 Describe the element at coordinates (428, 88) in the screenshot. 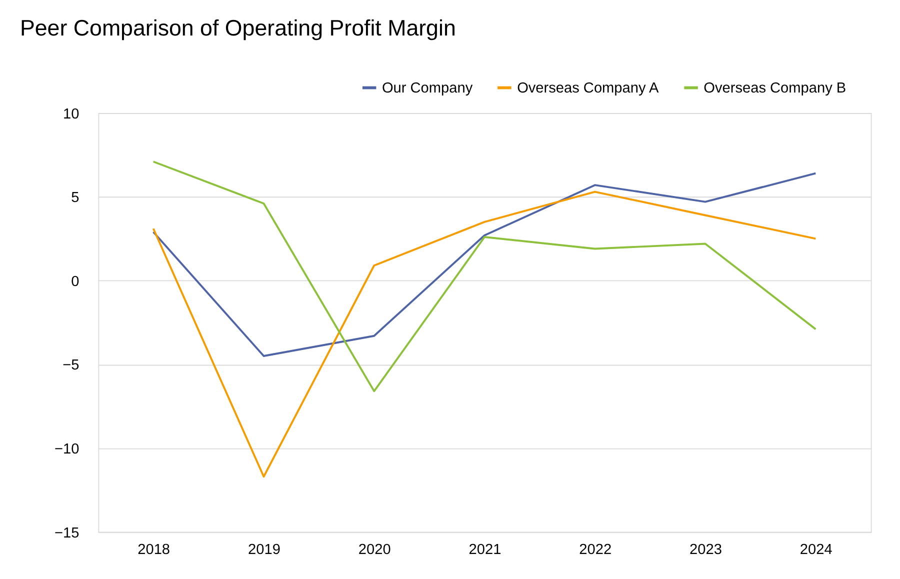

I see `legend-label: Our Company` at that location.